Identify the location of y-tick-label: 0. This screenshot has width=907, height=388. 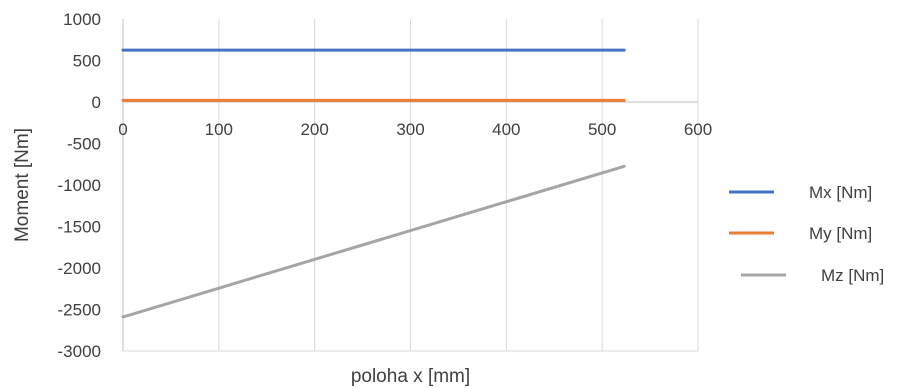
(96, 102).